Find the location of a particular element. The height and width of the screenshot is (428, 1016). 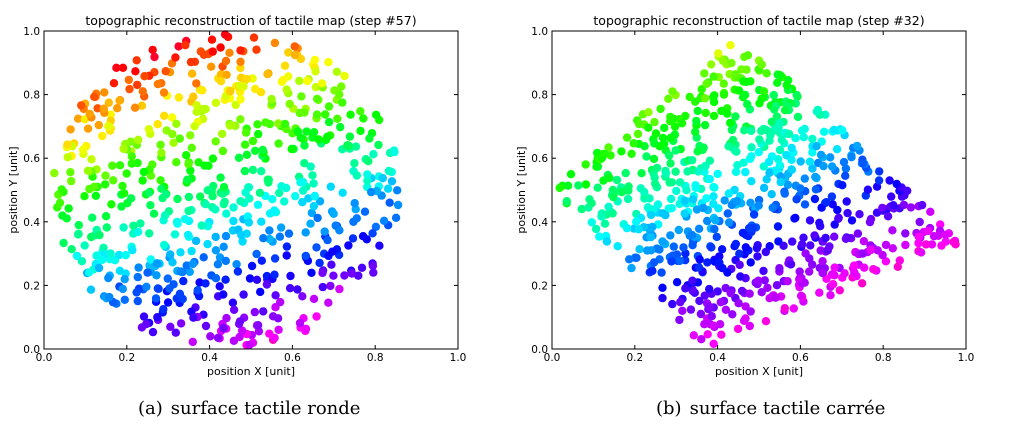

y-tick-label: 0.6 is located at coordinates (31, 159).